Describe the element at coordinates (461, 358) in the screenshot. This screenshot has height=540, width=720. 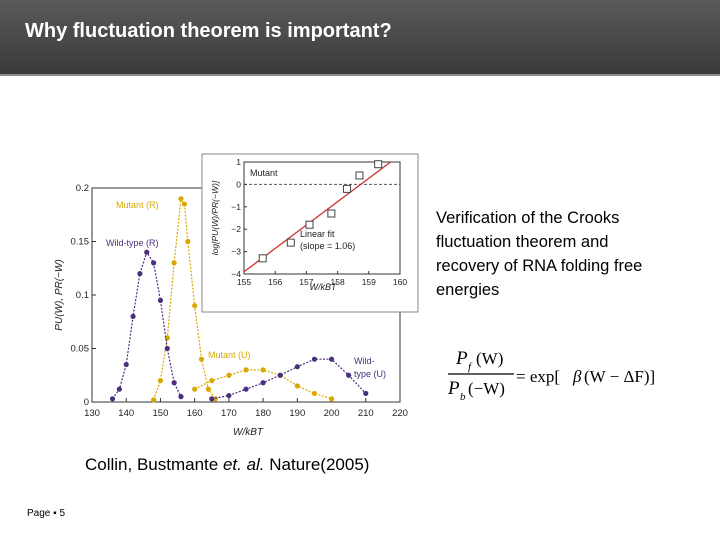
I see `eq-numer-p: P` at that location.